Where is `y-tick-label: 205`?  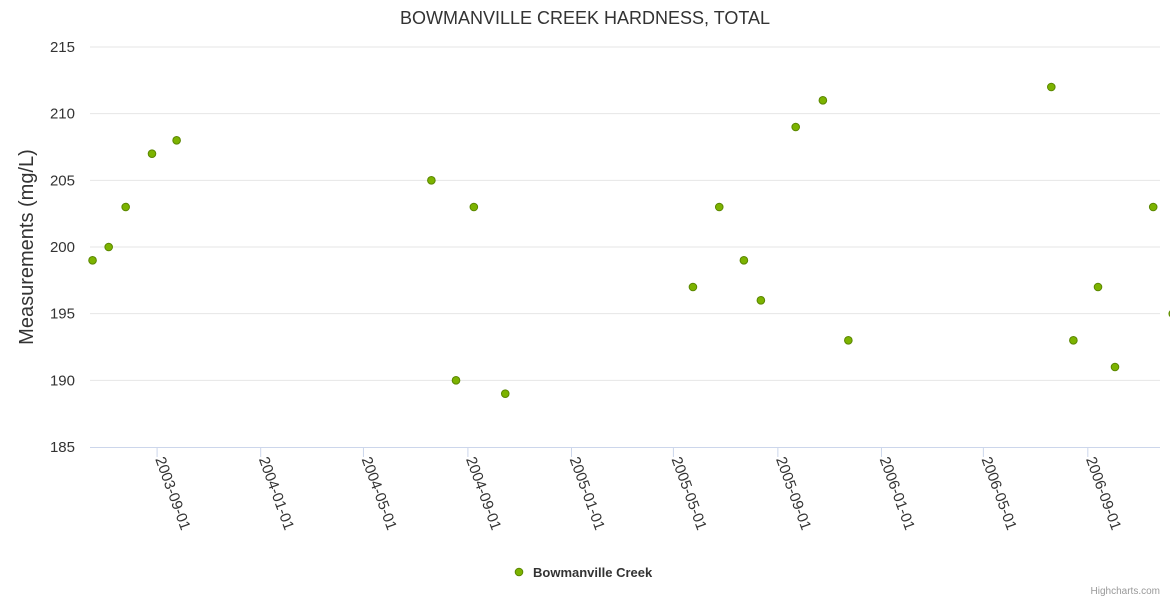 y-tick-label: 205 is located at coordinates (62, 180).